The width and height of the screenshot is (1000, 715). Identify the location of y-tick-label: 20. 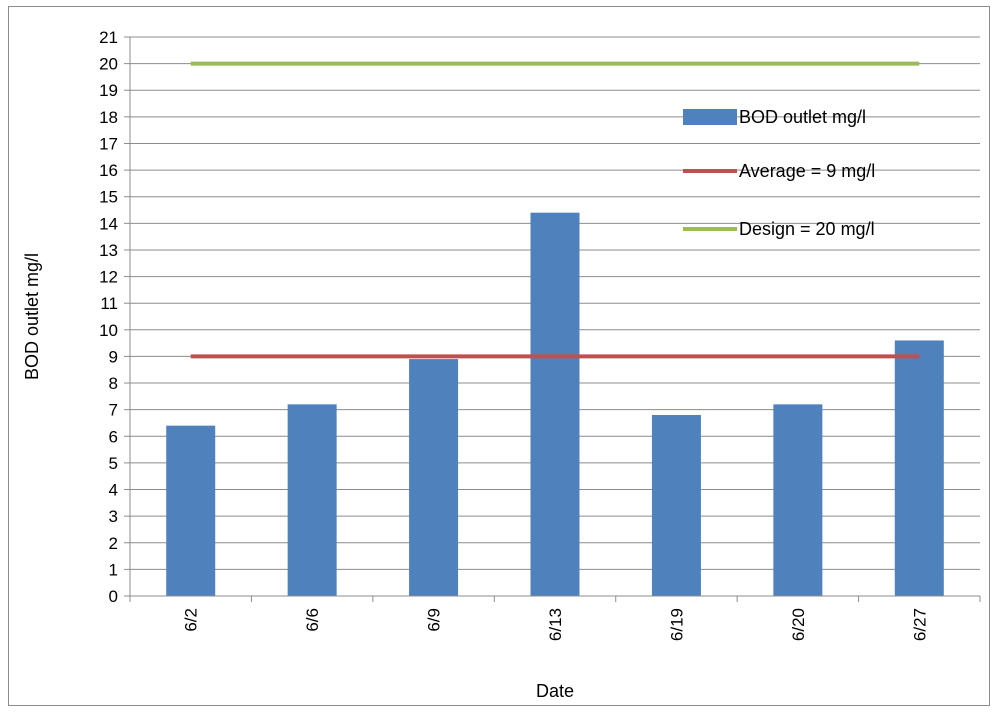
(108, 64).